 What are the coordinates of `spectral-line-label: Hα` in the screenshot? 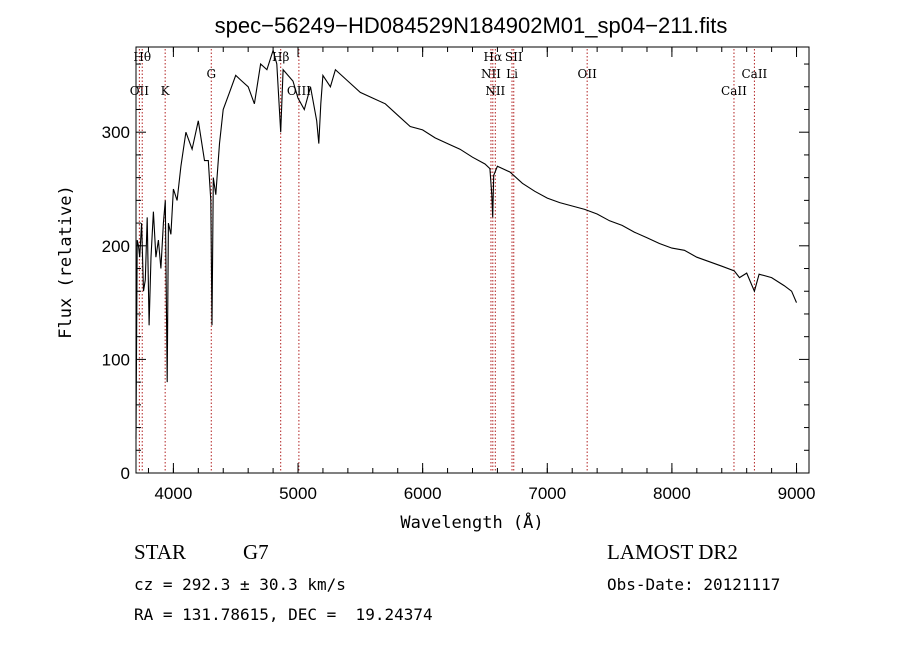 It's located at (493, 57).